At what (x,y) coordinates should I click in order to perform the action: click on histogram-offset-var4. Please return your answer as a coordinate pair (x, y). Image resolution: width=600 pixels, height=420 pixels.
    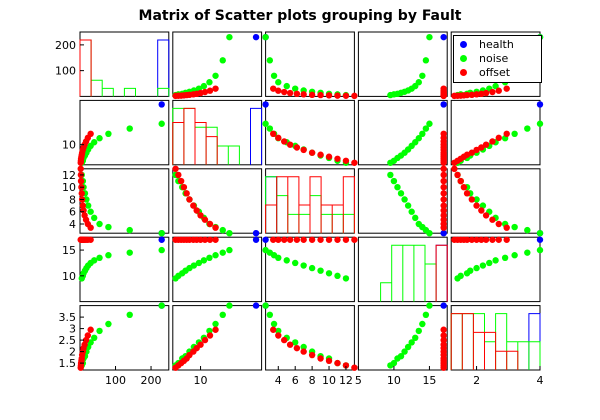
    Looking at the image, I should click on (441, 273).